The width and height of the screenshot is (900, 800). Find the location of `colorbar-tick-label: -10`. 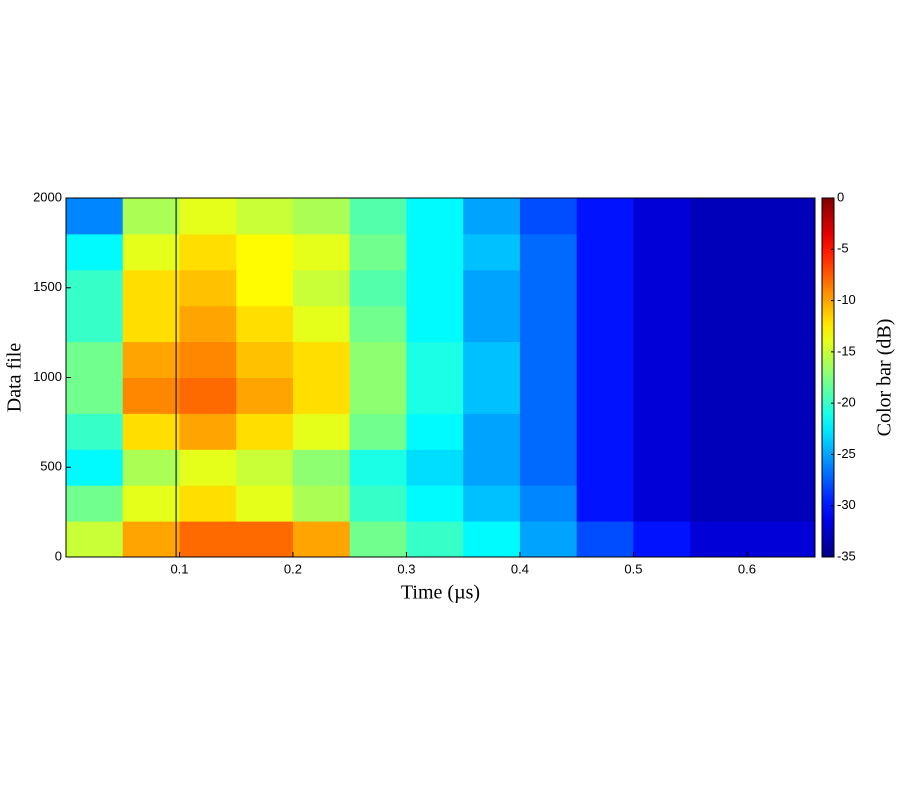

colorbar-tick-label: -10 is located at coordinates (846, 299).